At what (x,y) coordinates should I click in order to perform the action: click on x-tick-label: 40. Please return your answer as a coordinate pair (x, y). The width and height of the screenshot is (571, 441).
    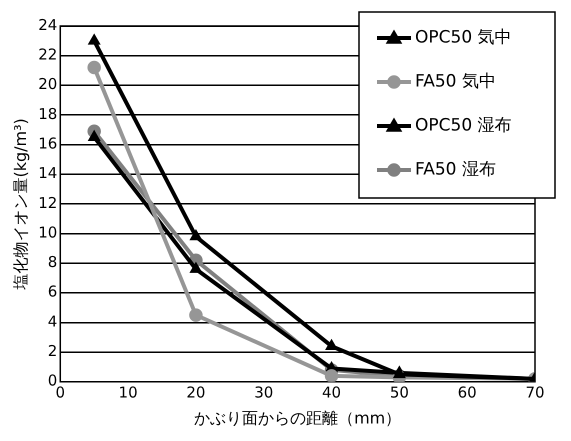
    Looking at the image, I should click on (332, 393).